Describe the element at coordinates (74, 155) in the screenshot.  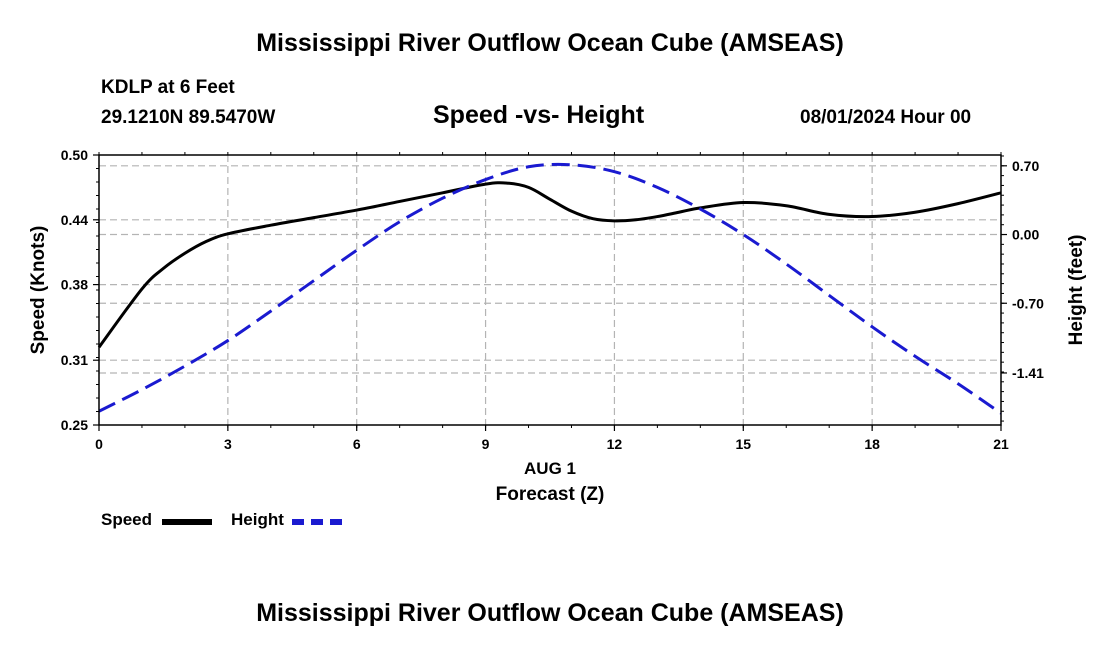
I see `y-tick-label: 0.50` at that location.